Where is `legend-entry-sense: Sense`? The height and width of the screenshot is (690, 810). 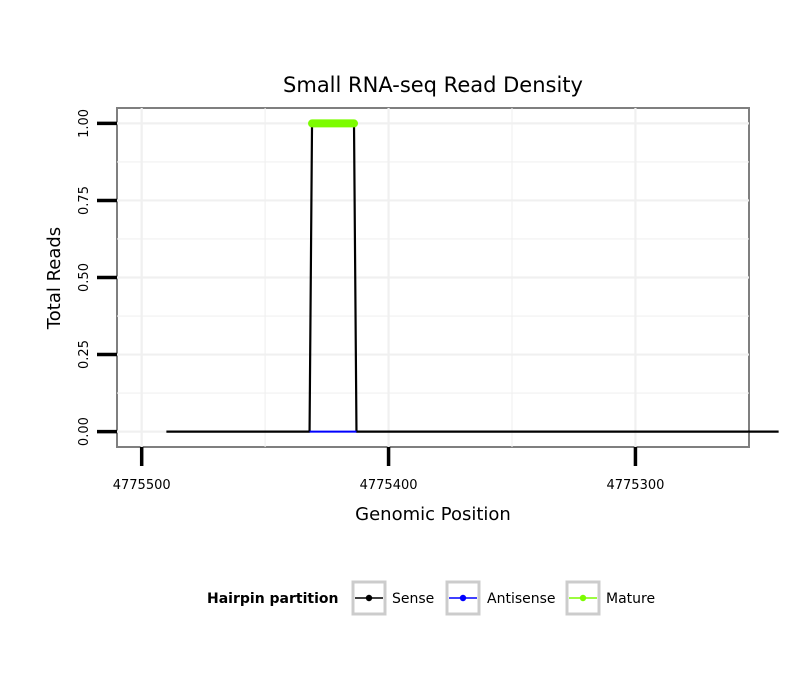 legend-entry-sense: Sense is located at coordinates (392, 598).